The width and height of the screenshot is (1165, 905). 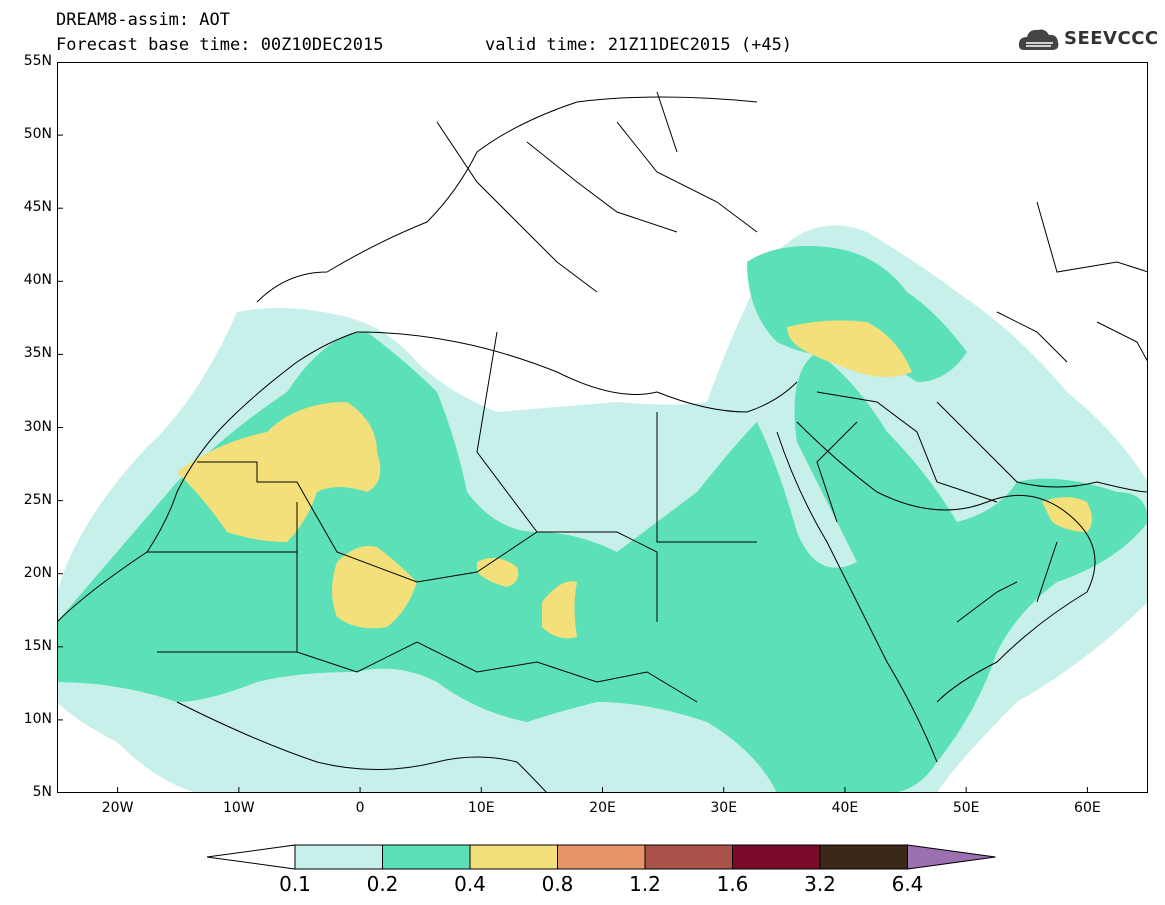 I want to click on lat-tick-label: 40N, so click(x=37, y=280).